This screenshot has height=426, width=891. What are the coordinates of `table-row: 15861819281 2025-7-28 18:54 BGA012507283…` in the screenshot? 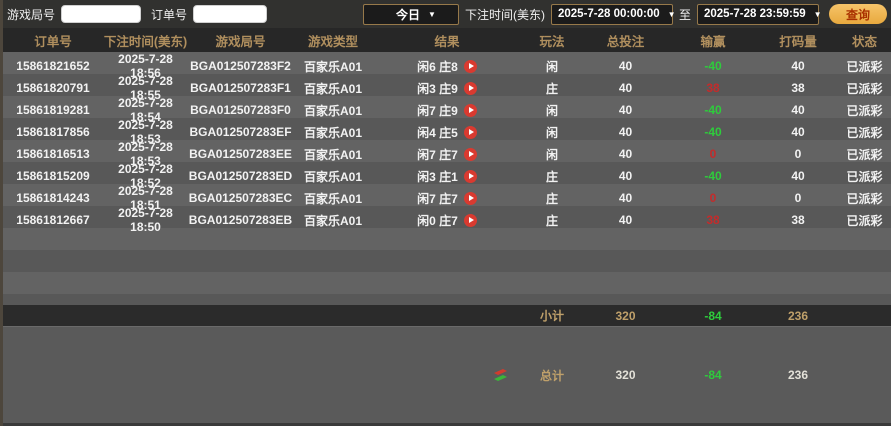 It's located at (447, 110).